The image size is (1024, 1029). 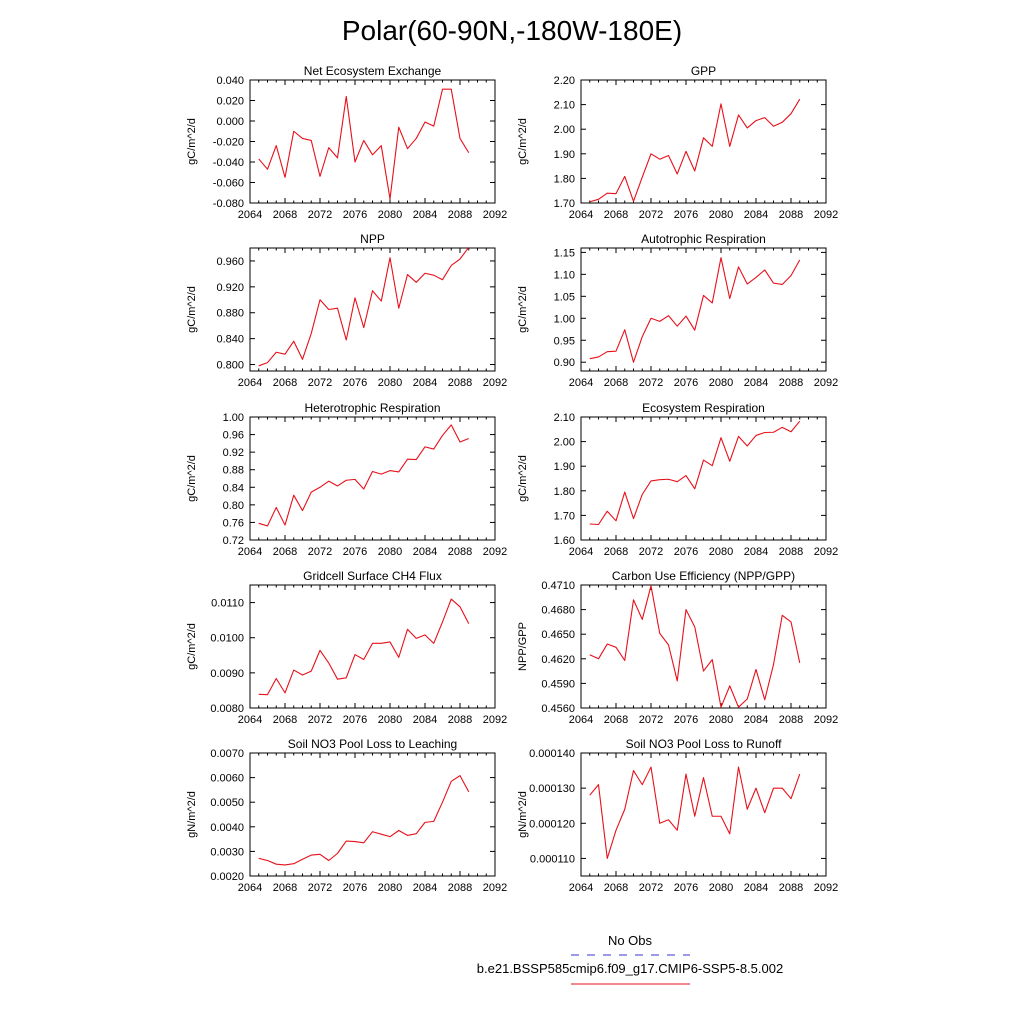 What do you see at coordinates (564, 319) in the screenshot?
I see `y-tick-label: 1.00` at bounding box center [564, 319].